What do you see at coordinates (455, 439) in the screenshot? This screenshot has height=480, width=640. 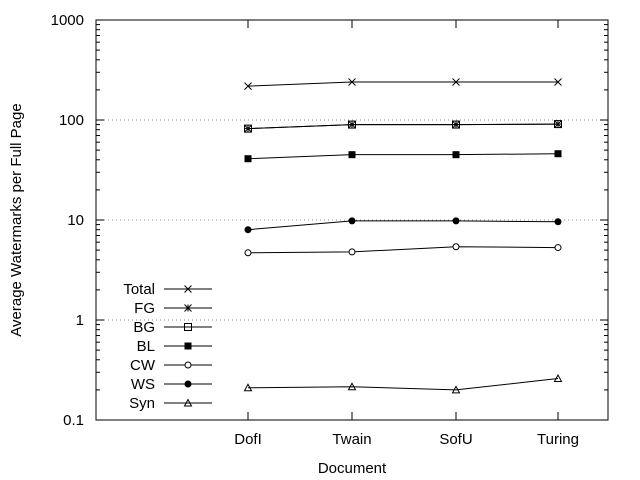 I see `x-tick-label: SofU` at bounding box center [455, 439].